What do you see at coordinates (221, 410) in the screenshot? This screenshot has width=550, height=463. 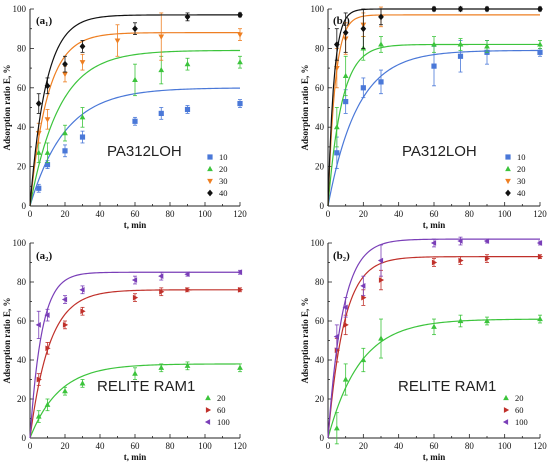 I see `legend-label: 60` at bounding box center [221, 410].